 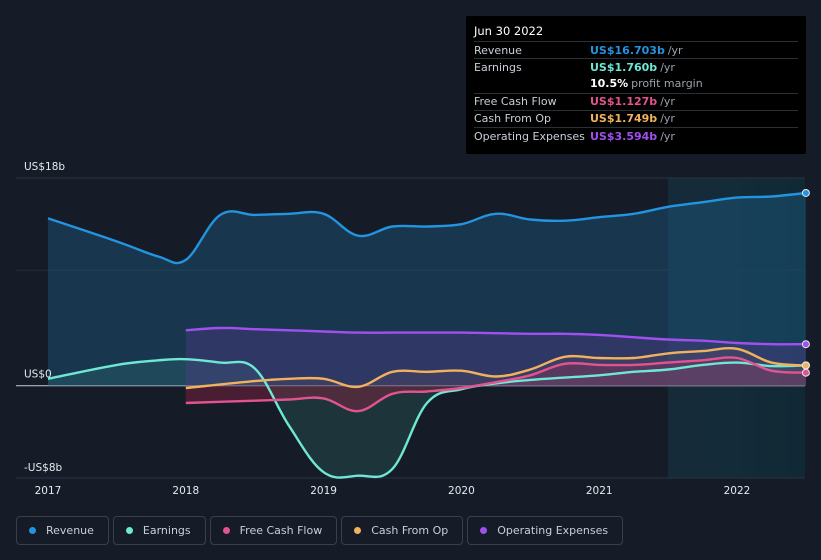 I want to click on tooltip-row: Cash From Op US$1.749b/yr, so click(x=636, y=118).